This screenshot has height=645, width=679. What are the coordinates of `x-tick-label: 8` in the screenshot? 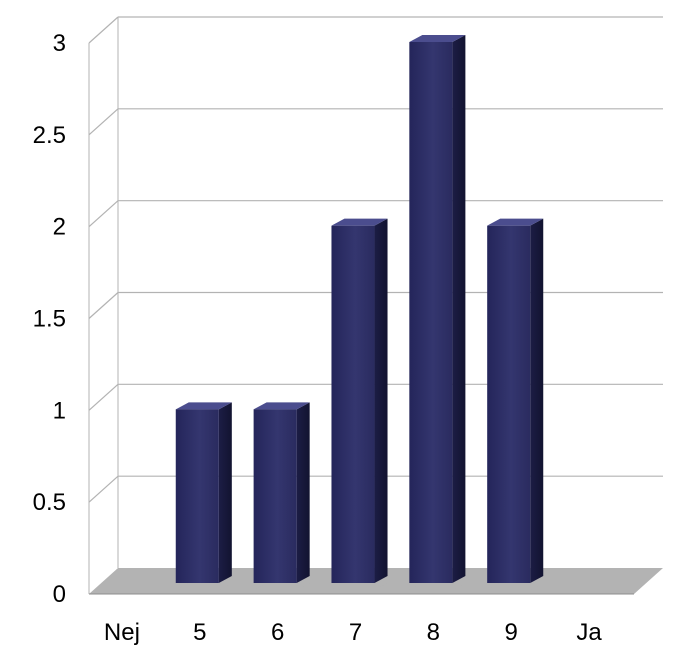 It's located at (433, 632).